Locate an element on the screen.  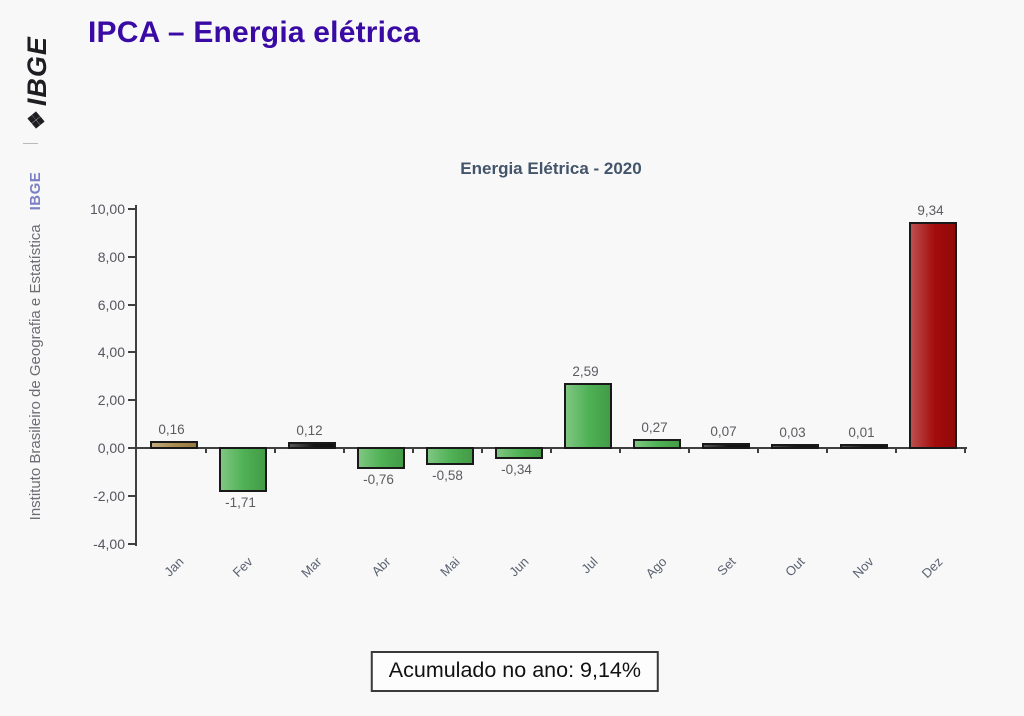
brand-divider is located at coordinates (30, 143).